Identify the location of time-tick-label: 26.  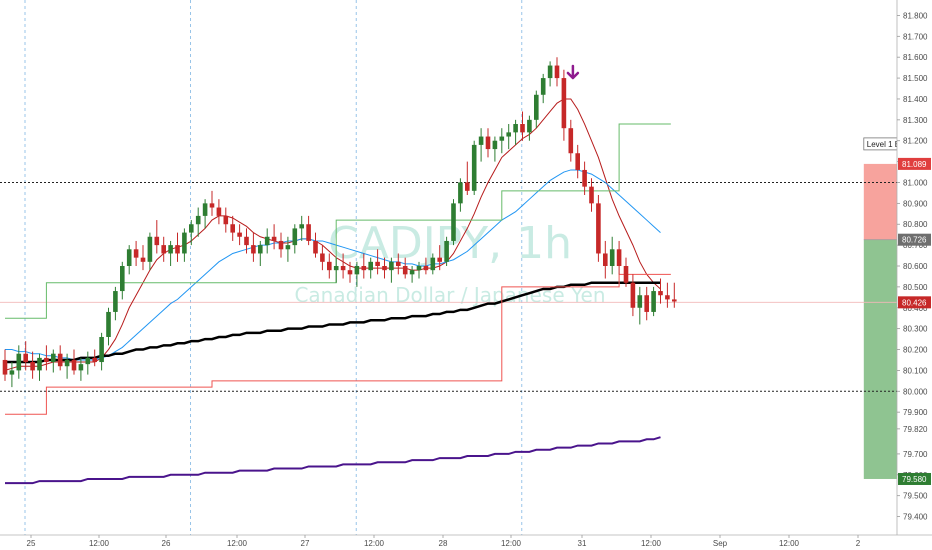
(166, 543).